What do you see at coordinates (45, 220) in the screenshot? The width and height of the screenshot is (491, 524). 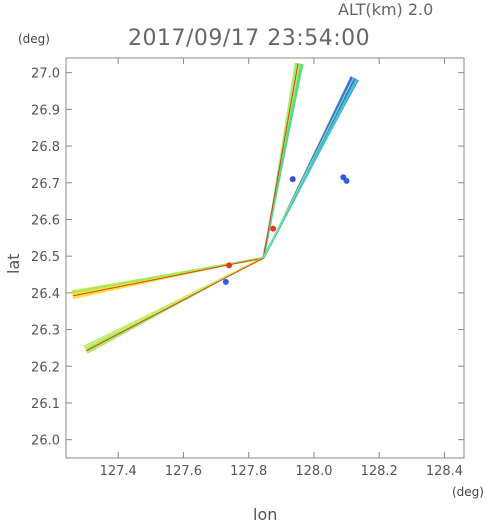 I see `y-tick-label: 26.6` at bounding box center [45, 220].